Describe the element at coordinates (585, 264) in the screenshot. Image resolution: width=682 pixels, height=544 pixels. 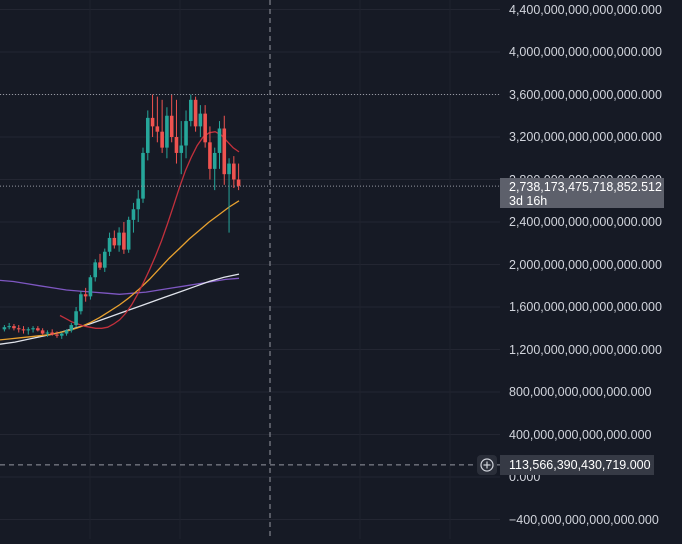
I see `price-tick-label: 2,000,000,000,000,000.000` at that location.